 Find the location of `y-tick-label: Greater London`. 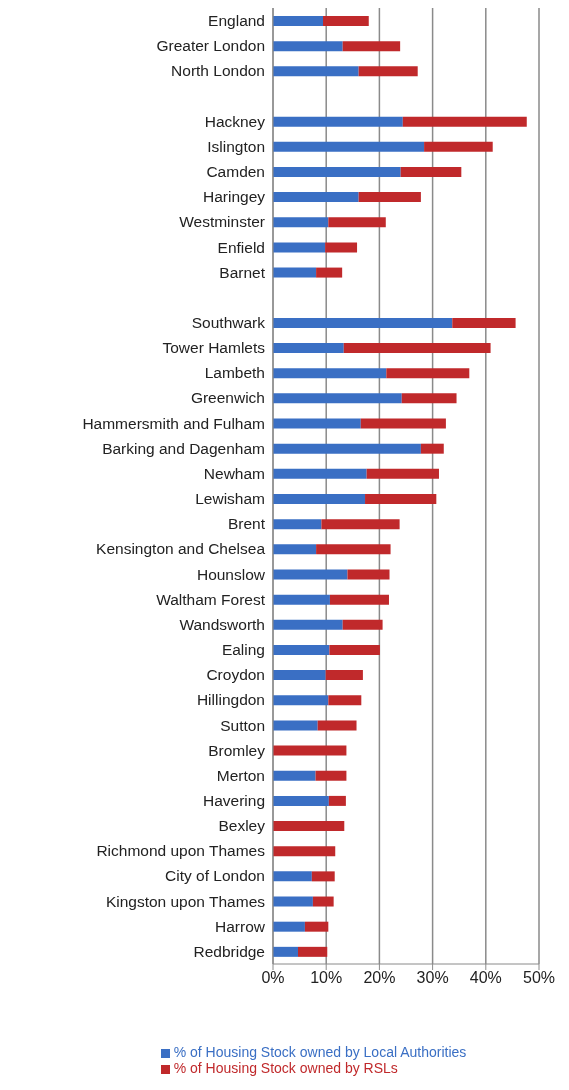

y-tick-label: Greater London is located at coordinates (210, 46).